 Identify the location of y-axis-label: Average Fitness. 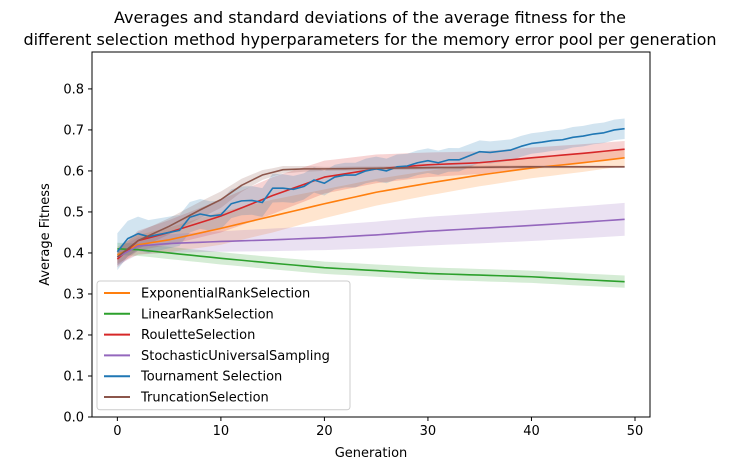
(45, 234).